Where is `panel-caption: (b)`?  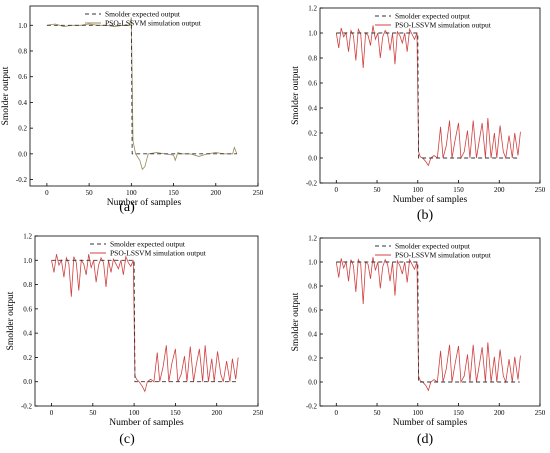
panel-caption: (b) is located at coordinates (425, 215).